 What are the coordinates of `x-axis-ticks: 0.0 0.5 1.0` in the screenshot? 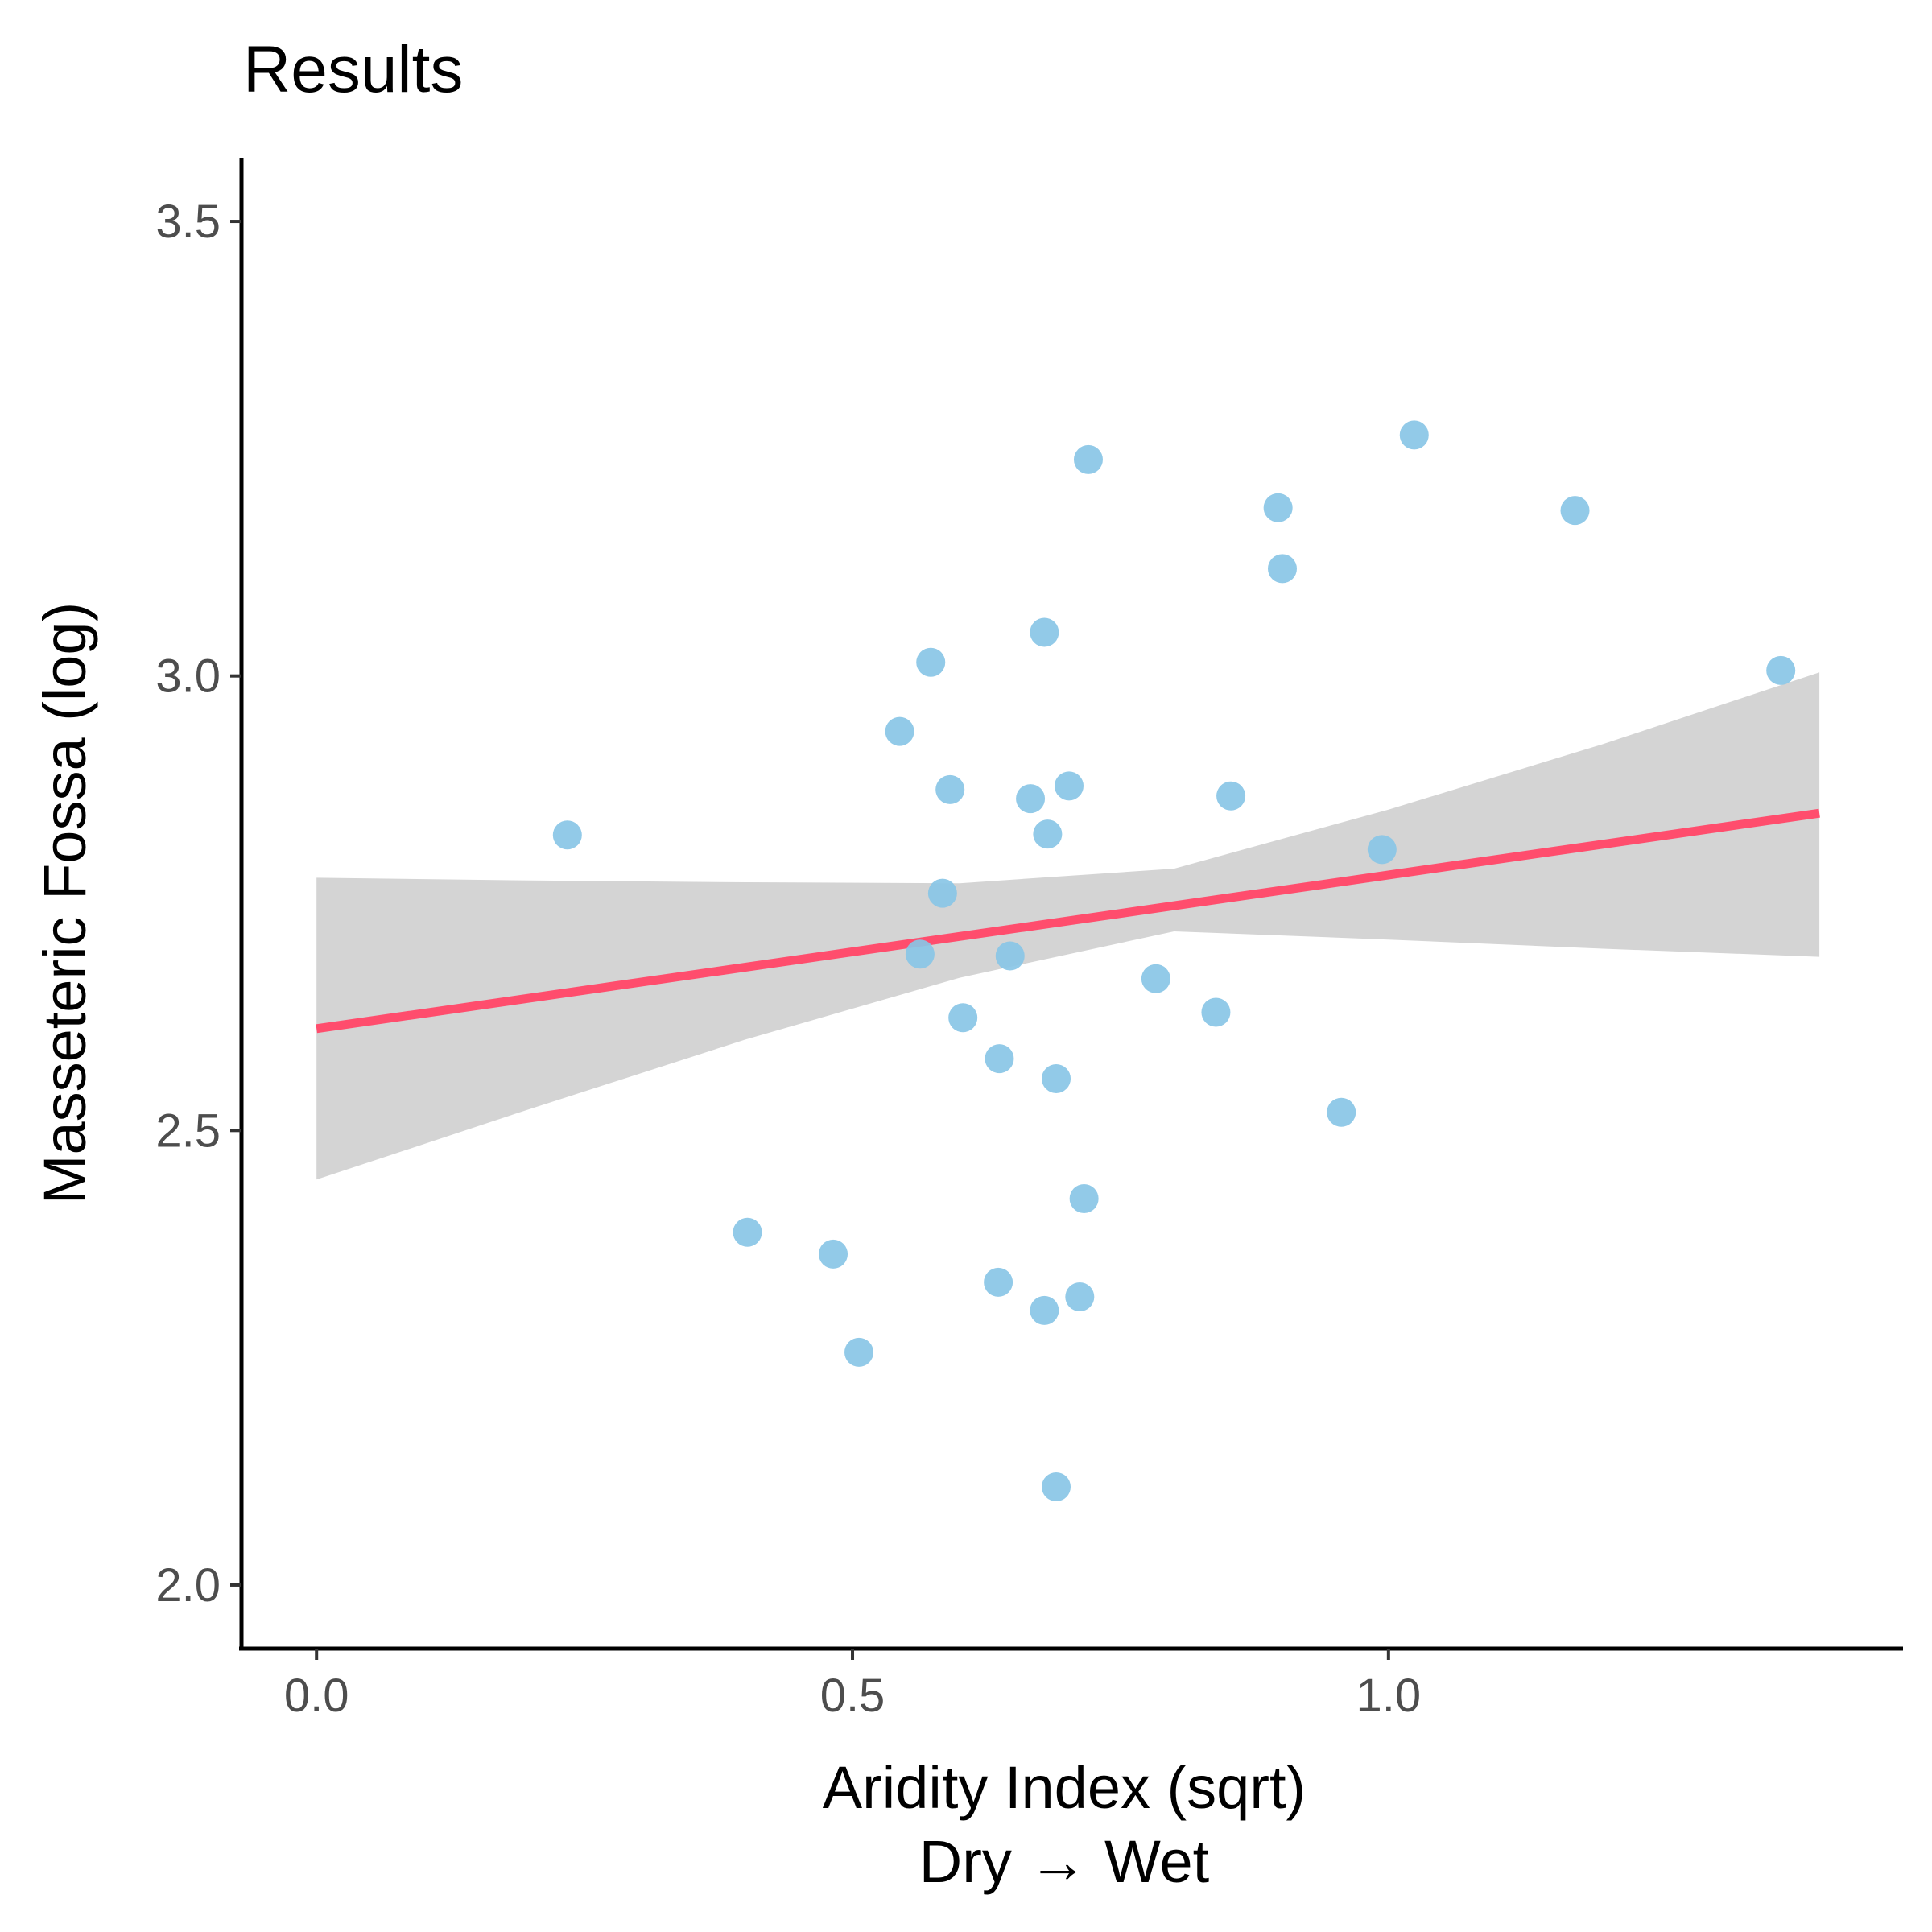 It's located at (852, 1686).